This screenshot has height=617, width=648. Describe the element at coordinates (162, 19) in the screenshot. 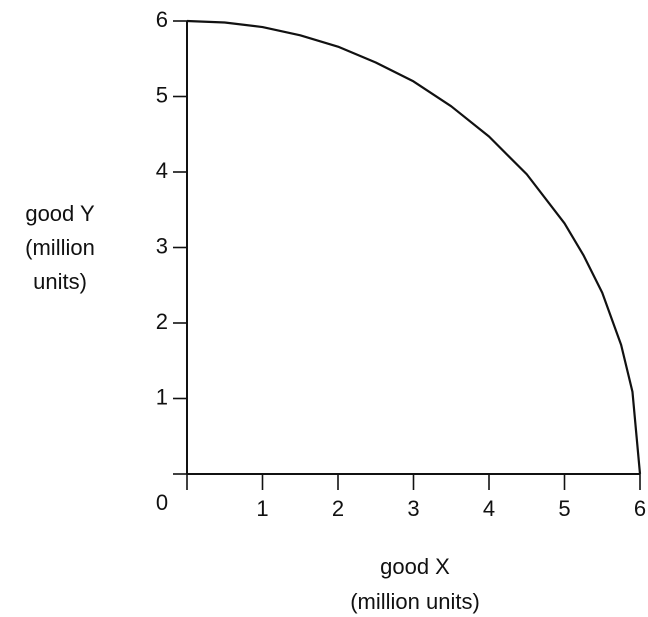

I see `y-tick-label: 6` at that location.